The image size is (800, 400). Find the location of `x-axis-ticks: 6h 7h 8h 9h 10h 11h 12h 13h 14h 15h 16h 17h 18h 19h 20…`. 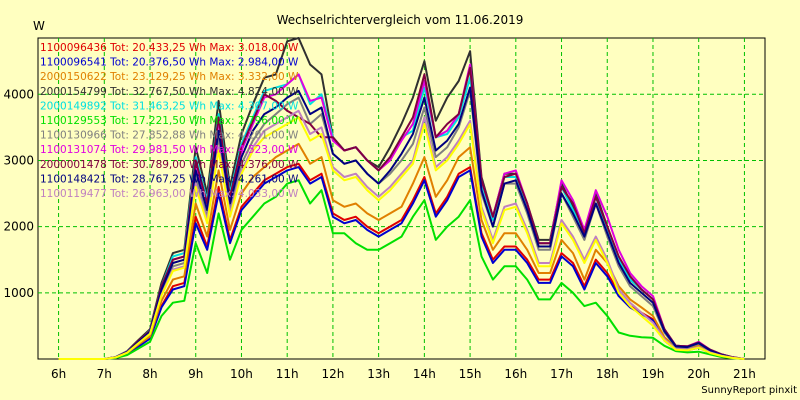

x-axis-ticks: 6h 7h 8h 9h 10h 11h 12h 13h 14h 15h 16h 17h 18h 19h 20… is located at coordinates (403, 374).